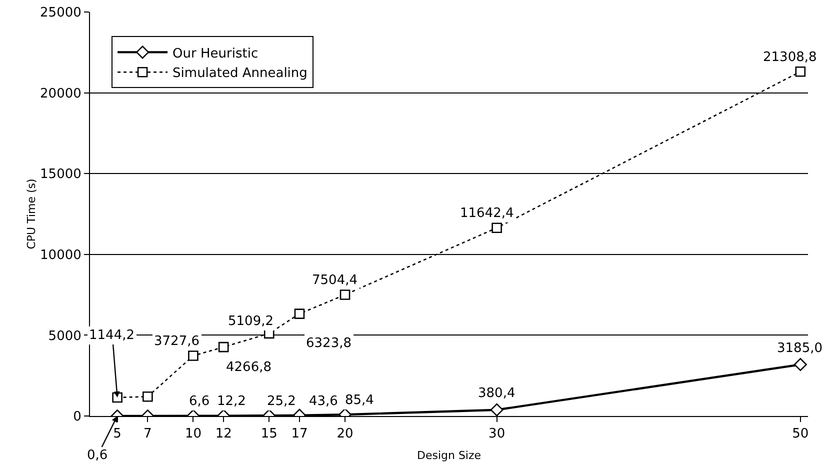  I want to click on x-tick-label: 15, so click(269, 434).